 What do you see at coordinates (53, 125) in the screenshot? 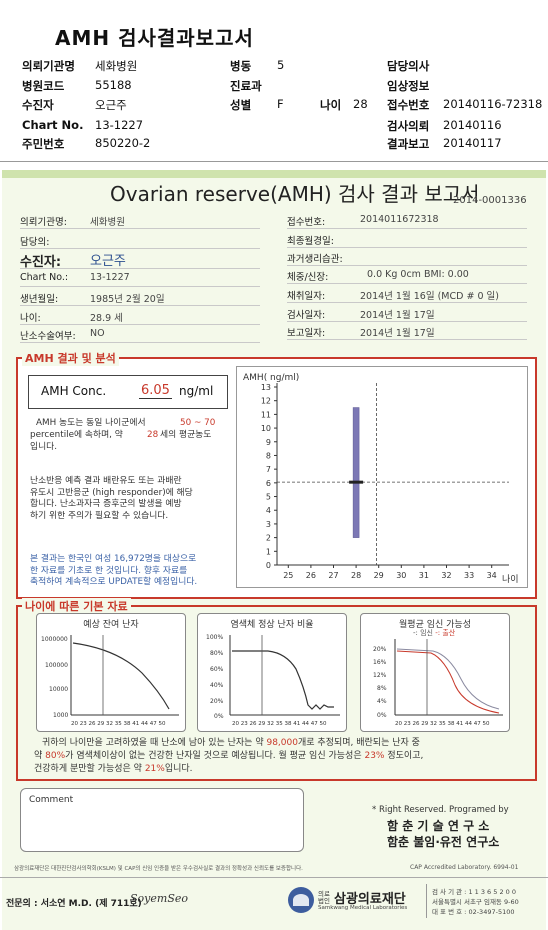
I see `header-label: Chart No.` at bounding box center [53, 125].